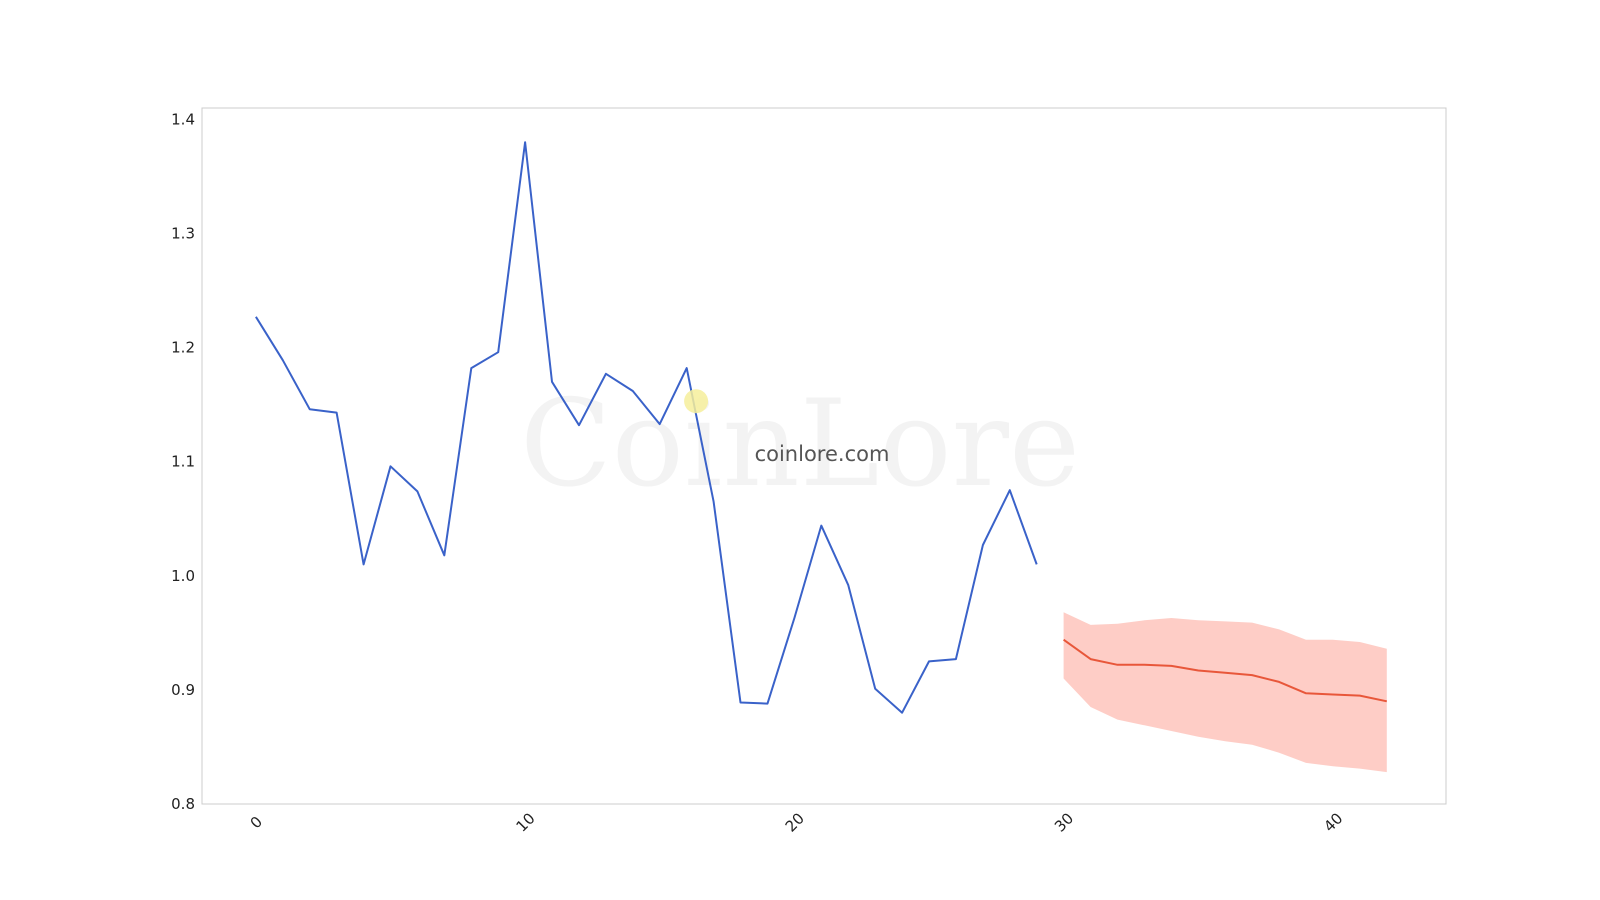 Image resolution: width=1600 pixels, height=900 pixels. I want to click on y-tick-label: 1.1, so click(183, 462).